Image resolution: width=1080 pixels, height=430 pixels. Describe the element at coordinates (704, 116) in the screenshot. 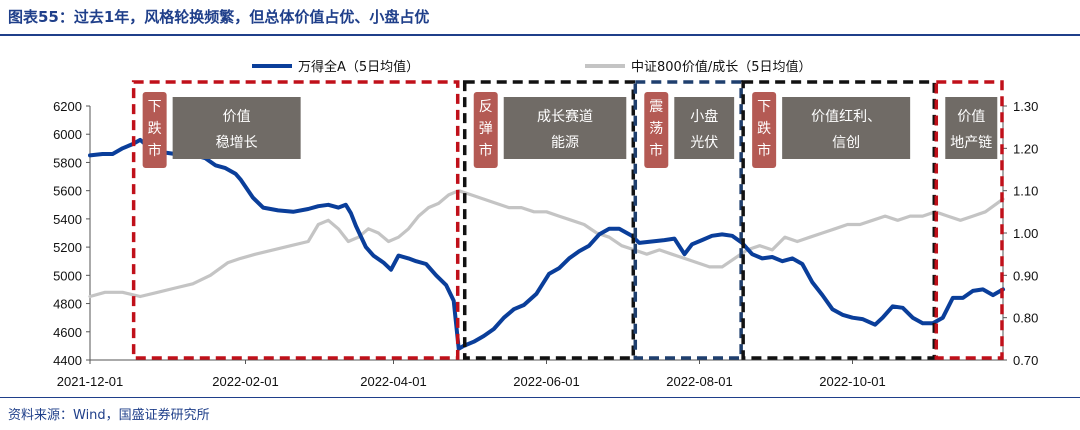

I see `theme-label-line: 小盘` at that location.